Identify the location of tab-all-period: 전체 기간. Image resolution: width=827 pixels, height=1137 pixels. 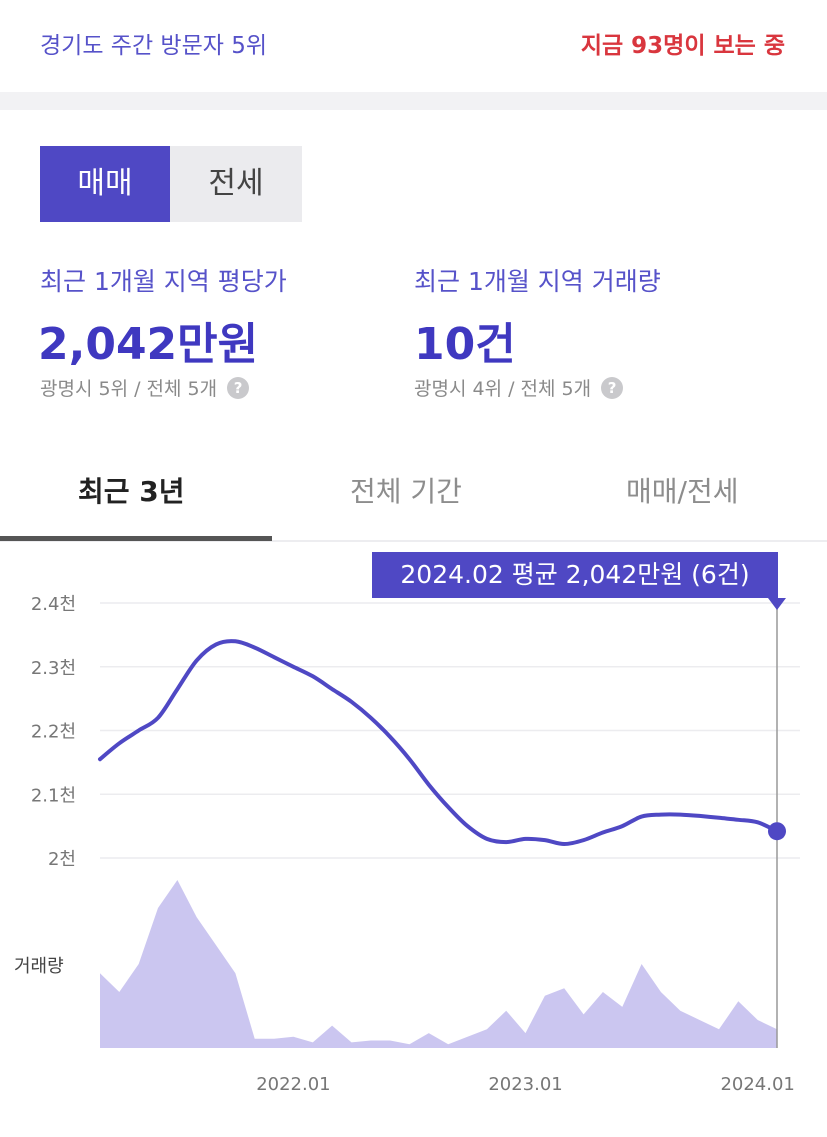
(406, 491).